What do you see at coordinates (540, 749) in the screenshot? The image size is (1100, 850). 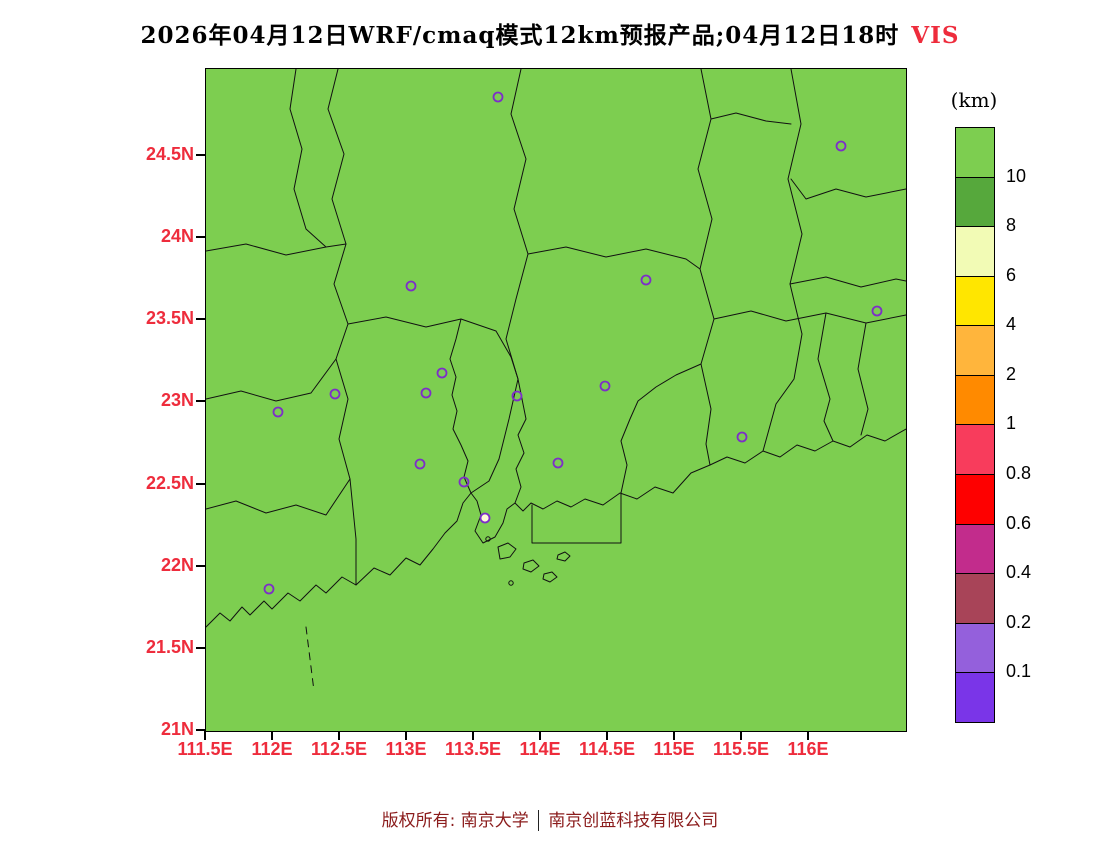 I see `lon-tick-label: 114E` at bounding box center [540, 749].